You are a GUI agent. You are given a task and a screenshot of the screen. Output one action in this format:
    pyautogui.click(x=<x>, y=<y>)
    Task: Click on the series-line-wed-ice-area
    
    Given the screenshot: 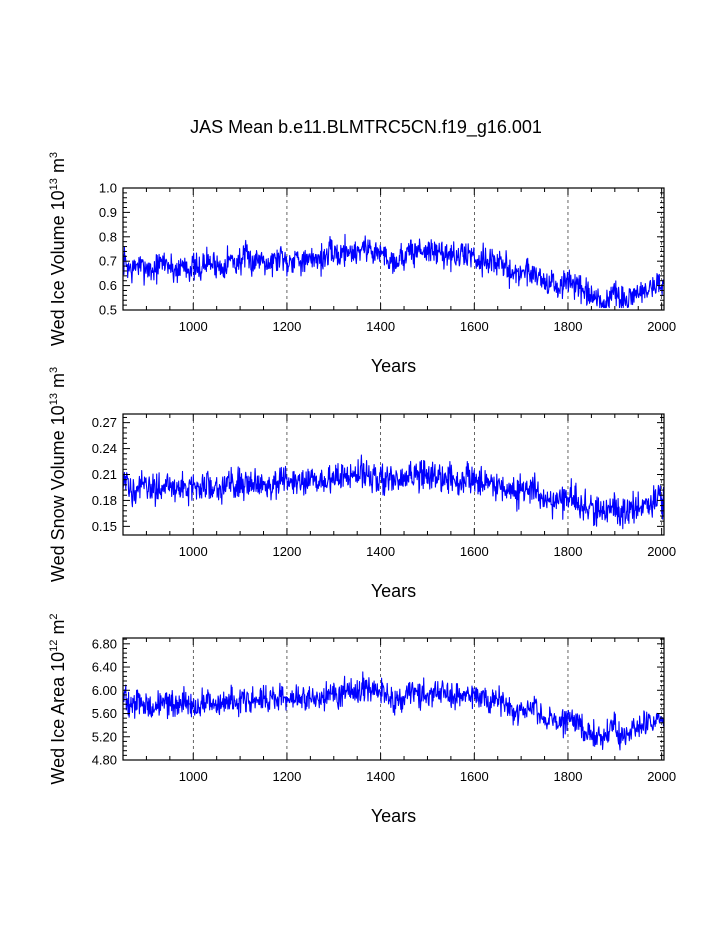 What is the action you would take?
    pyautogui.click(x=393, y=711)
    